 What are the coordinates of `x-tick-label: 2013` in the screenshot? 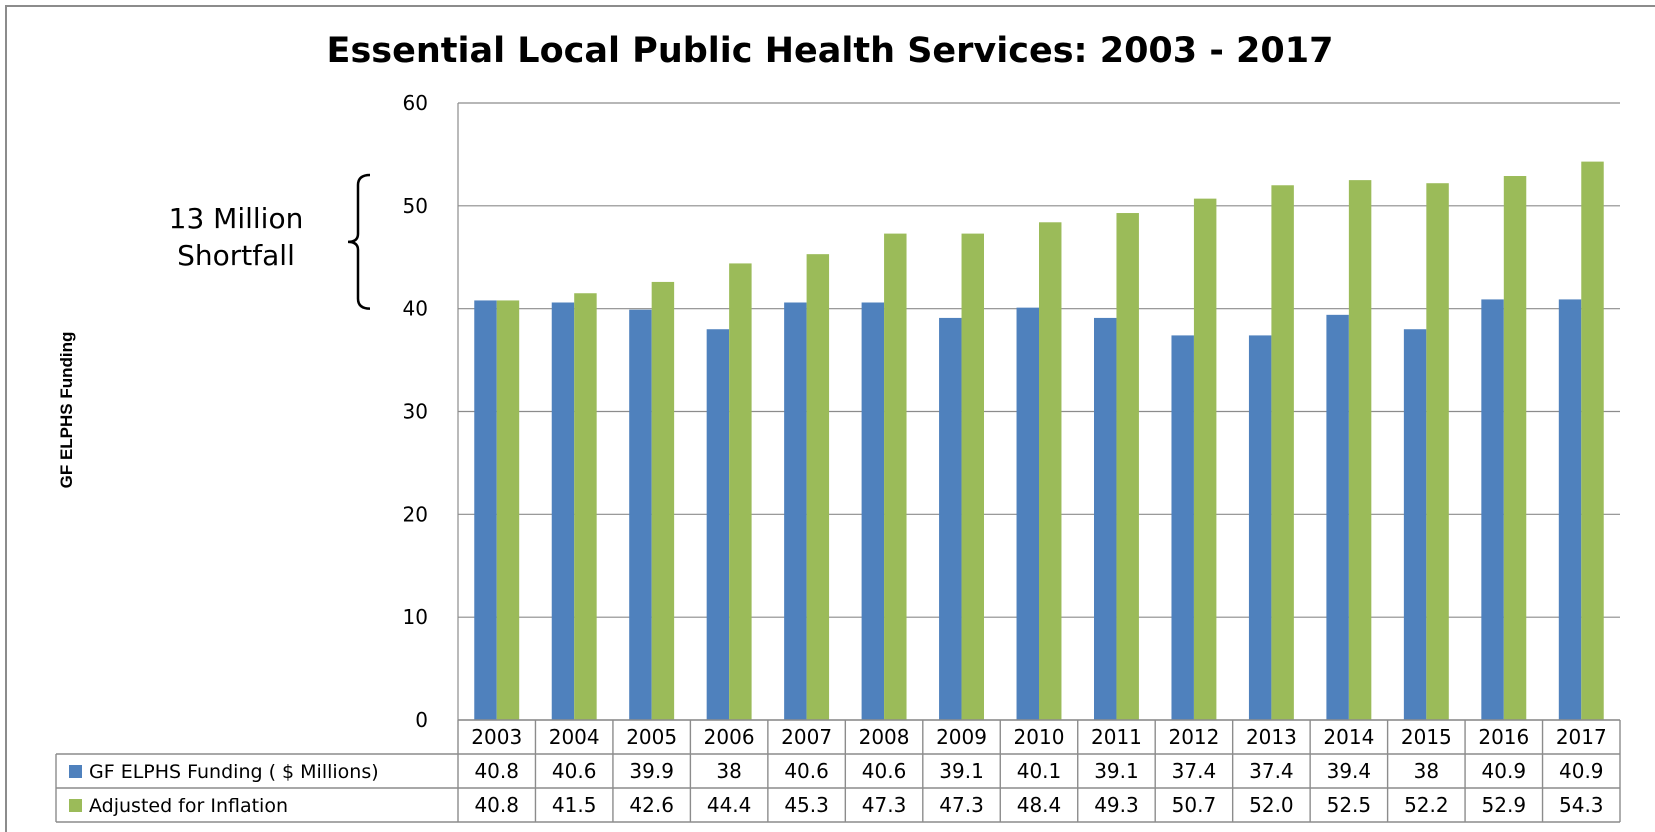 It's located at (1271, 737).